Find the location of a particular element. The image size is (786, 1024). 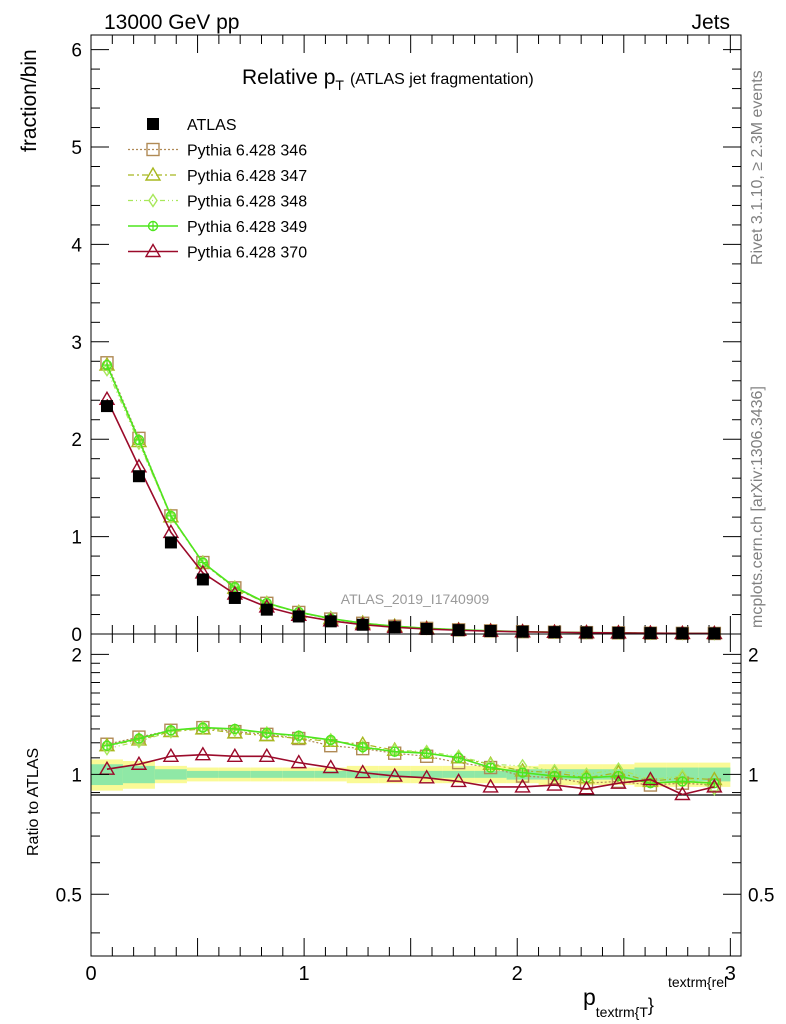

x-tick-label: 3 is located at coordinates (730, 974).